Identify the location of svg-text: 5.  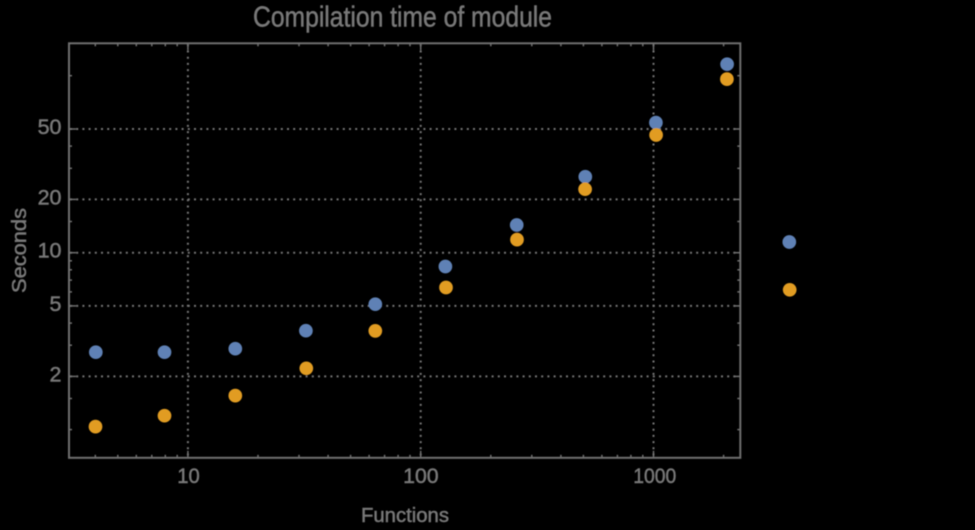
(56, 304).